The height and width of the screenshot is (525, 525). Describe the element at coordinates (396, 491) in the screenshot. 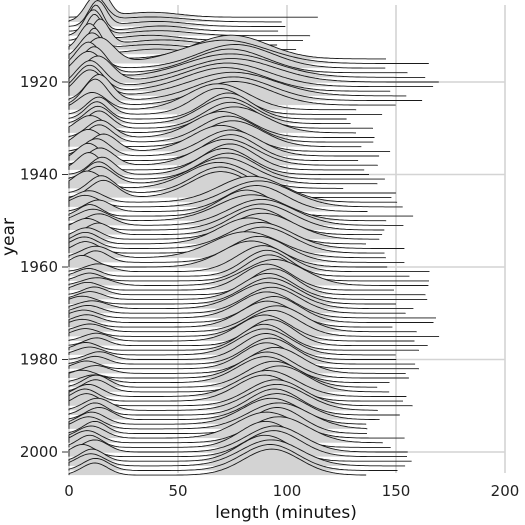

I see `x-tick-label: 150` at that location.